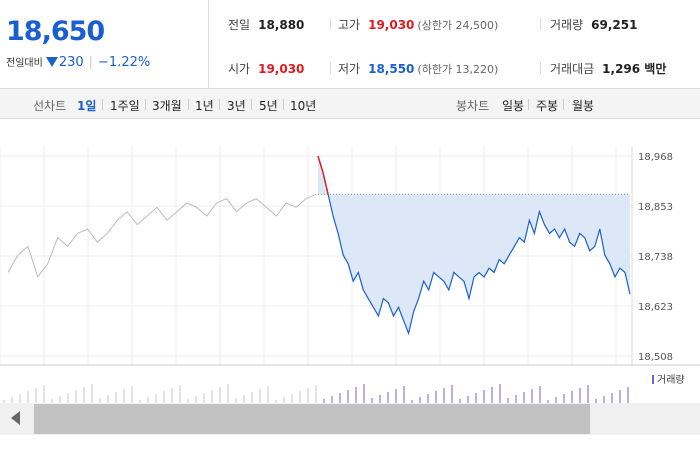 This screenshot has height=450, width=700. I want to click on period-tabs: 선차트 1일 1주일 3개월 1년 3년 5년 10년 봉차트 일봉 주봉 월봉, so click(350, 104).